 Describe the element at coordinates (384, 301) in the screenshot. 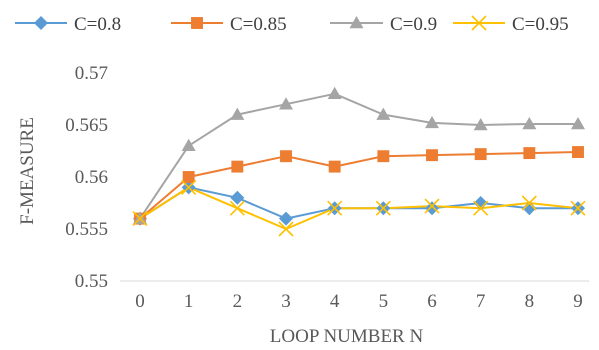

I see `x-tick-label: 5` at that location.